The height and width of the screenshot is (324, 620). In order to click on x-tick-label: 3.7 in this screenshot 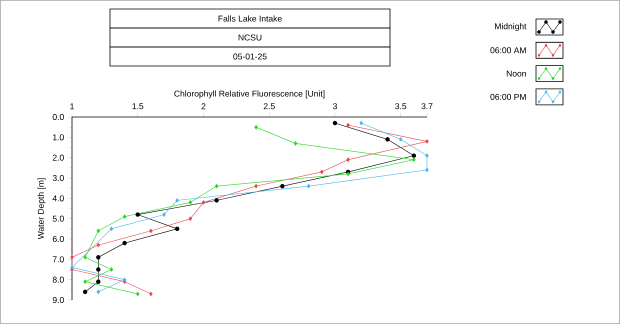, I will do `click(426, 106)`.